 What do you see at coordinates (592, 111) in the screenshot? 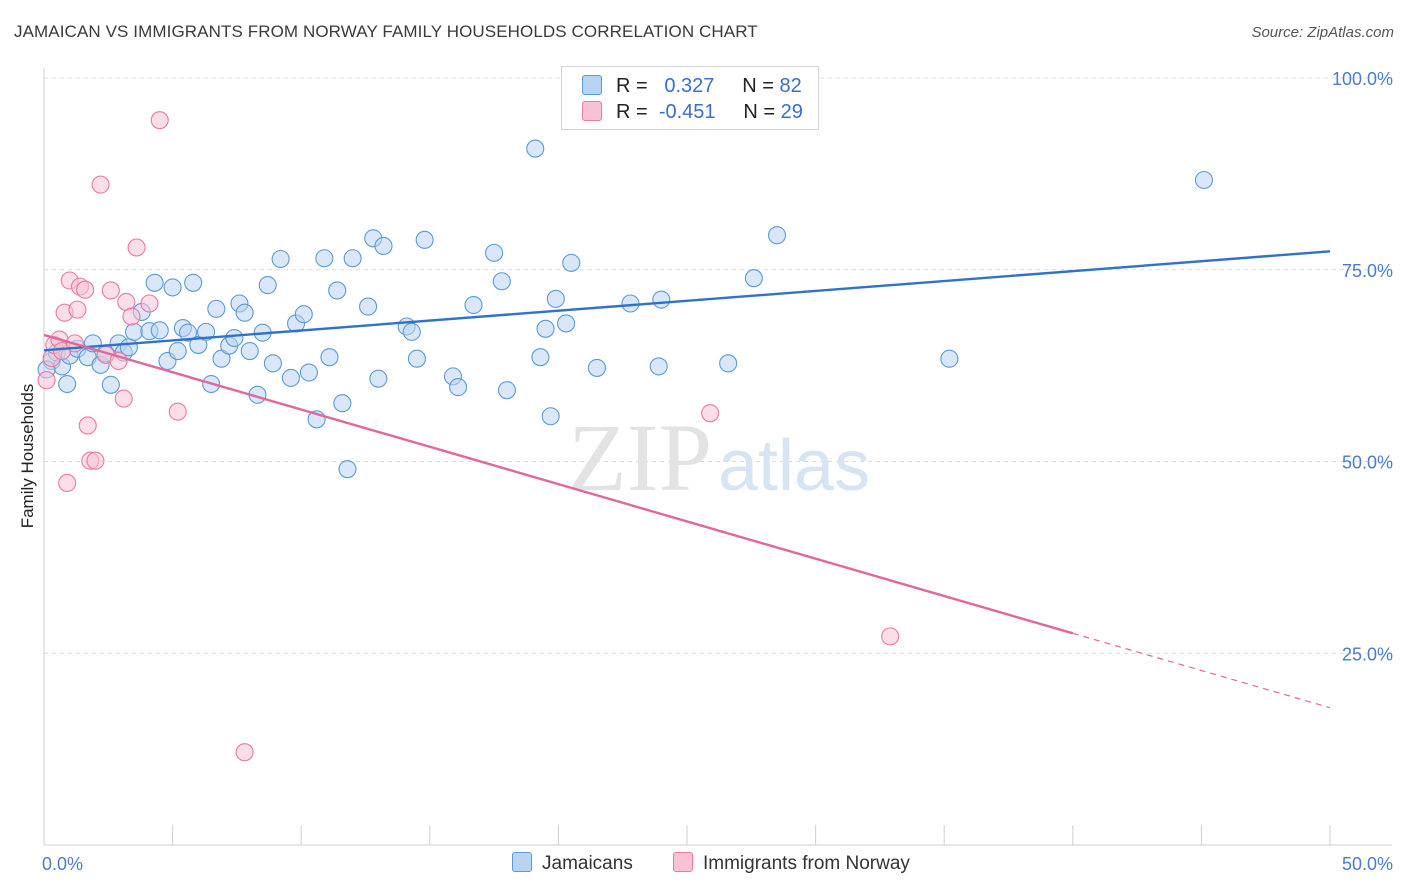
I see `swatch-pink` at bounding box center [592, 111].